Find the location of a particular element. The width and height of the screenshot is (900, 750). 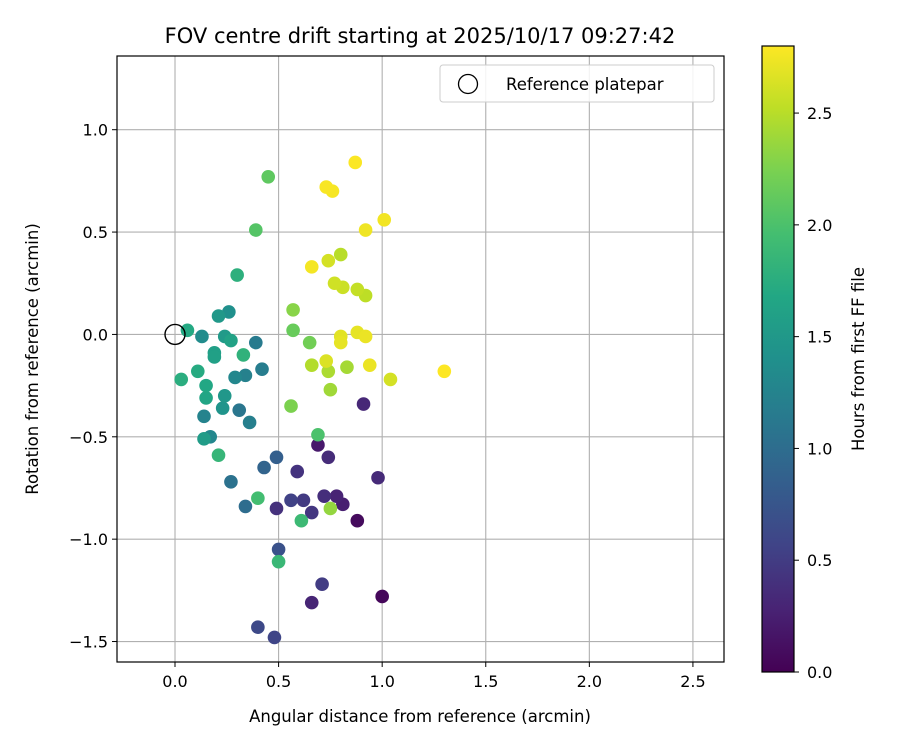

reference-marker-group is located at coordinates (175, 334).